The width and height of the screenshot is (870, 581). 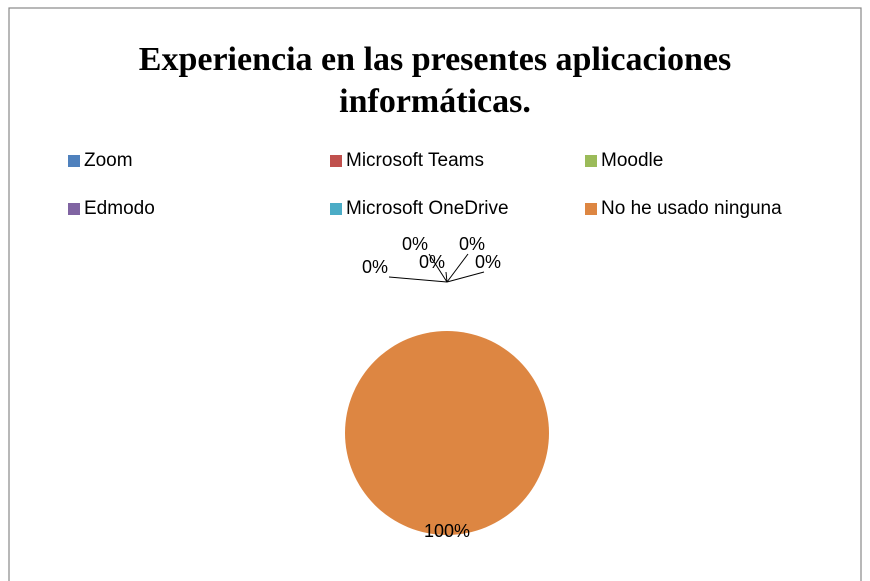 I want to click on legend-label: Moodle, so click(x=632, y=160).